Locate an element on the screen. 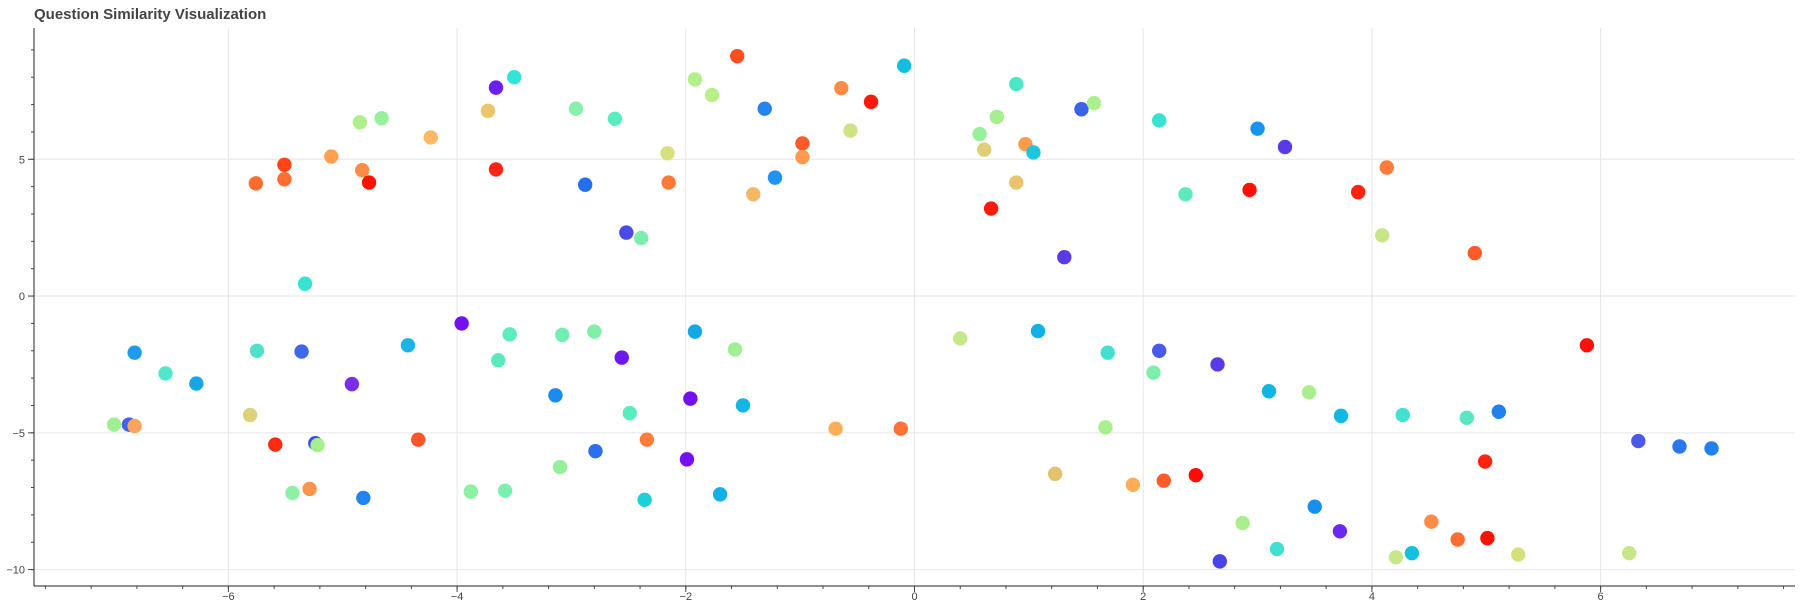 The width and height of the screenshot is (1800, 600). x-tick-label: 4 is located at coordinates (1372, 595).